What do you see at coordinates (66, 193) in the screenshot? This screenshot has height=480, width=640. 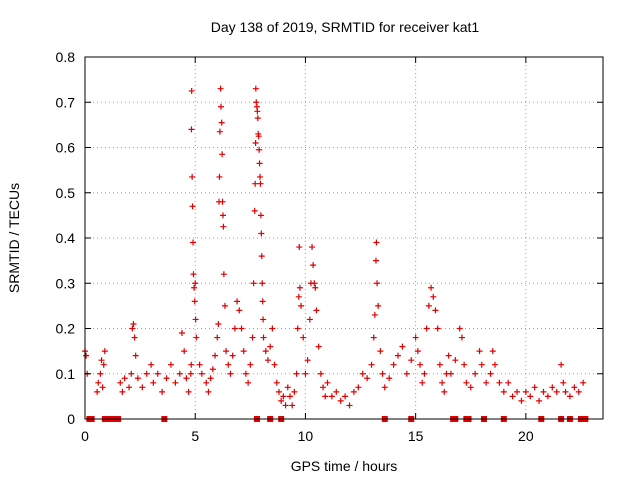 I see `y-tick-label: 0.5` at bounding box center [66, 193].